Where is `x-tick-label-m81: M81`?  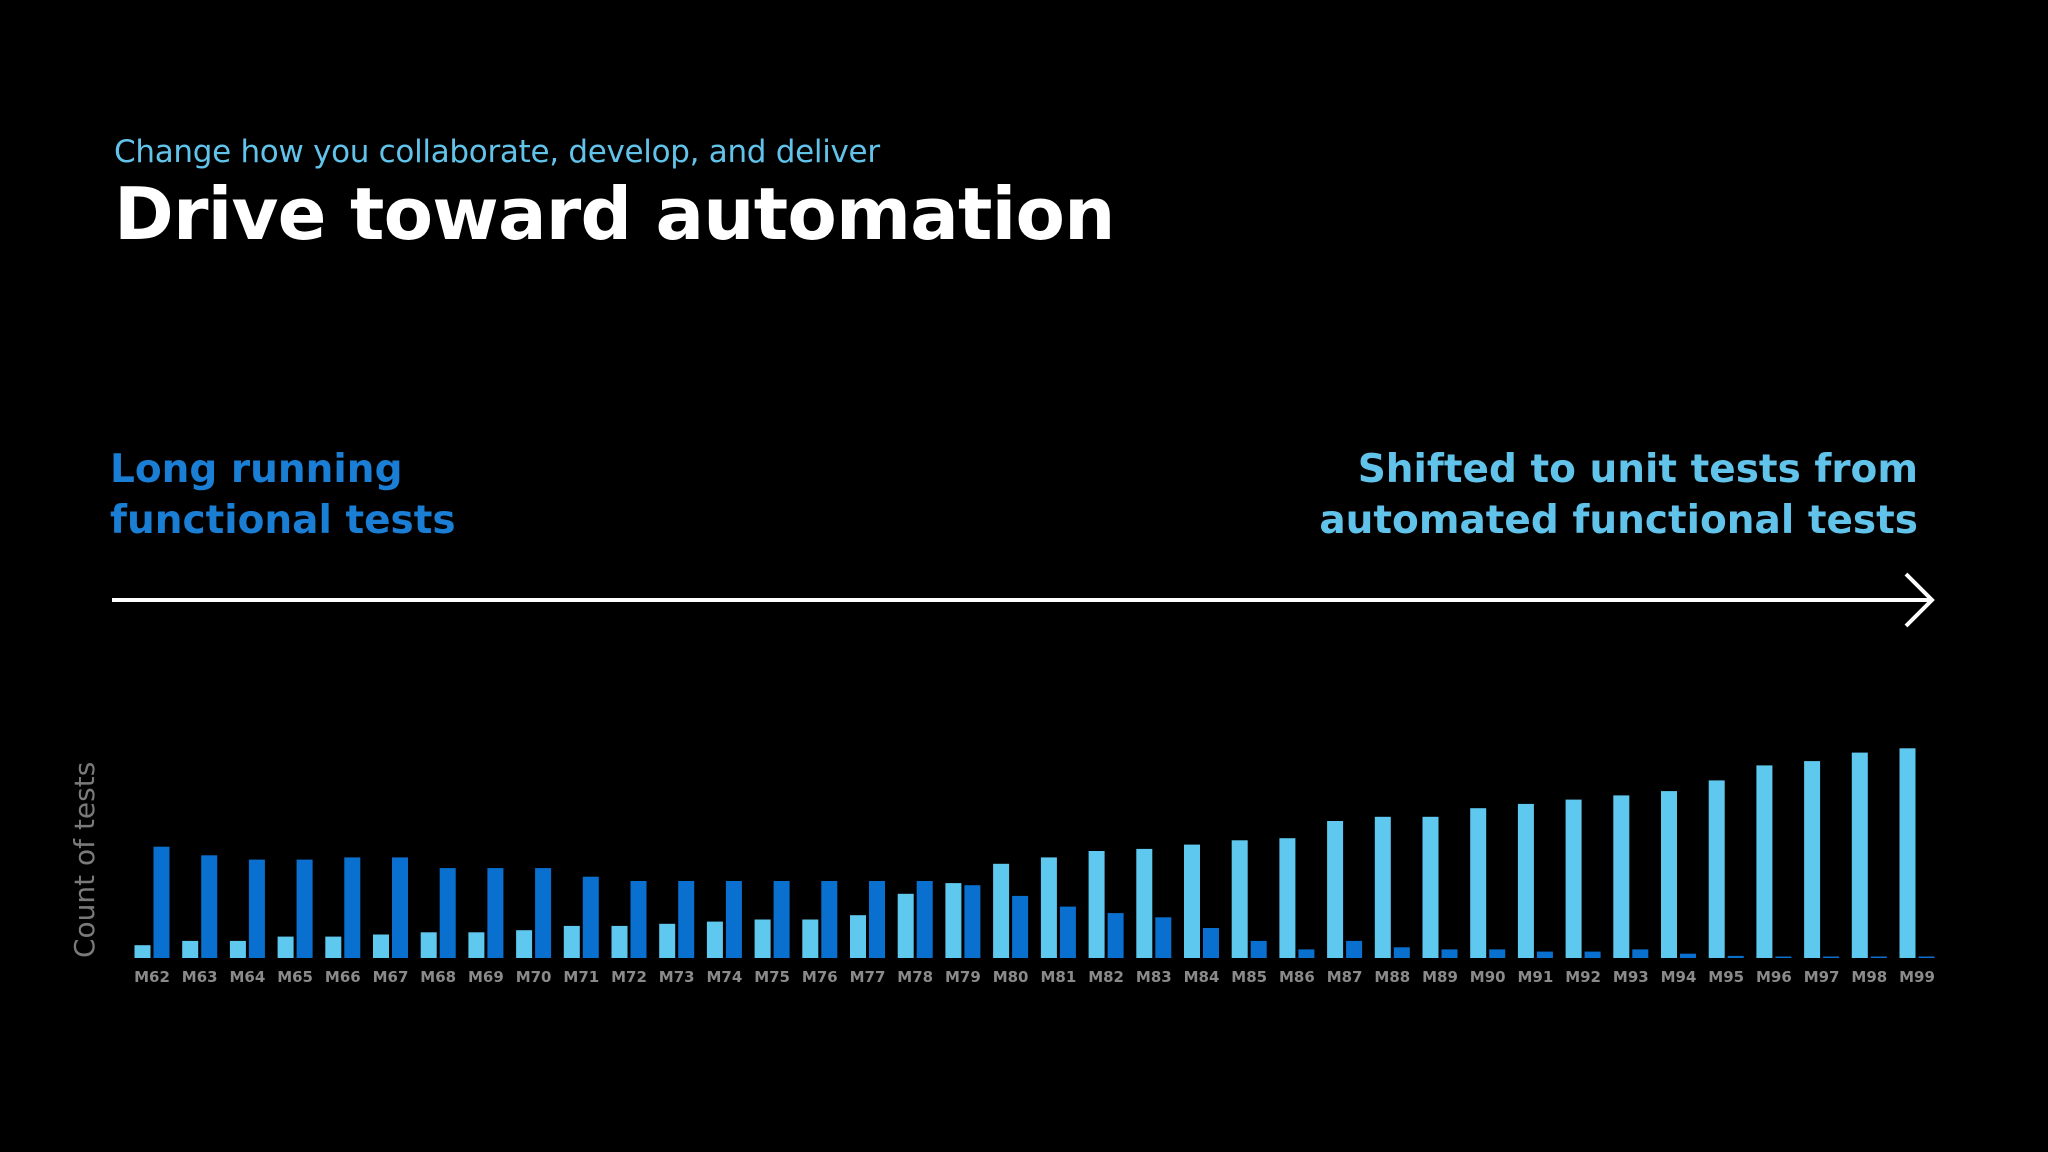
x-tick-label-m81: M81 is located at coordinates (1058, 977).